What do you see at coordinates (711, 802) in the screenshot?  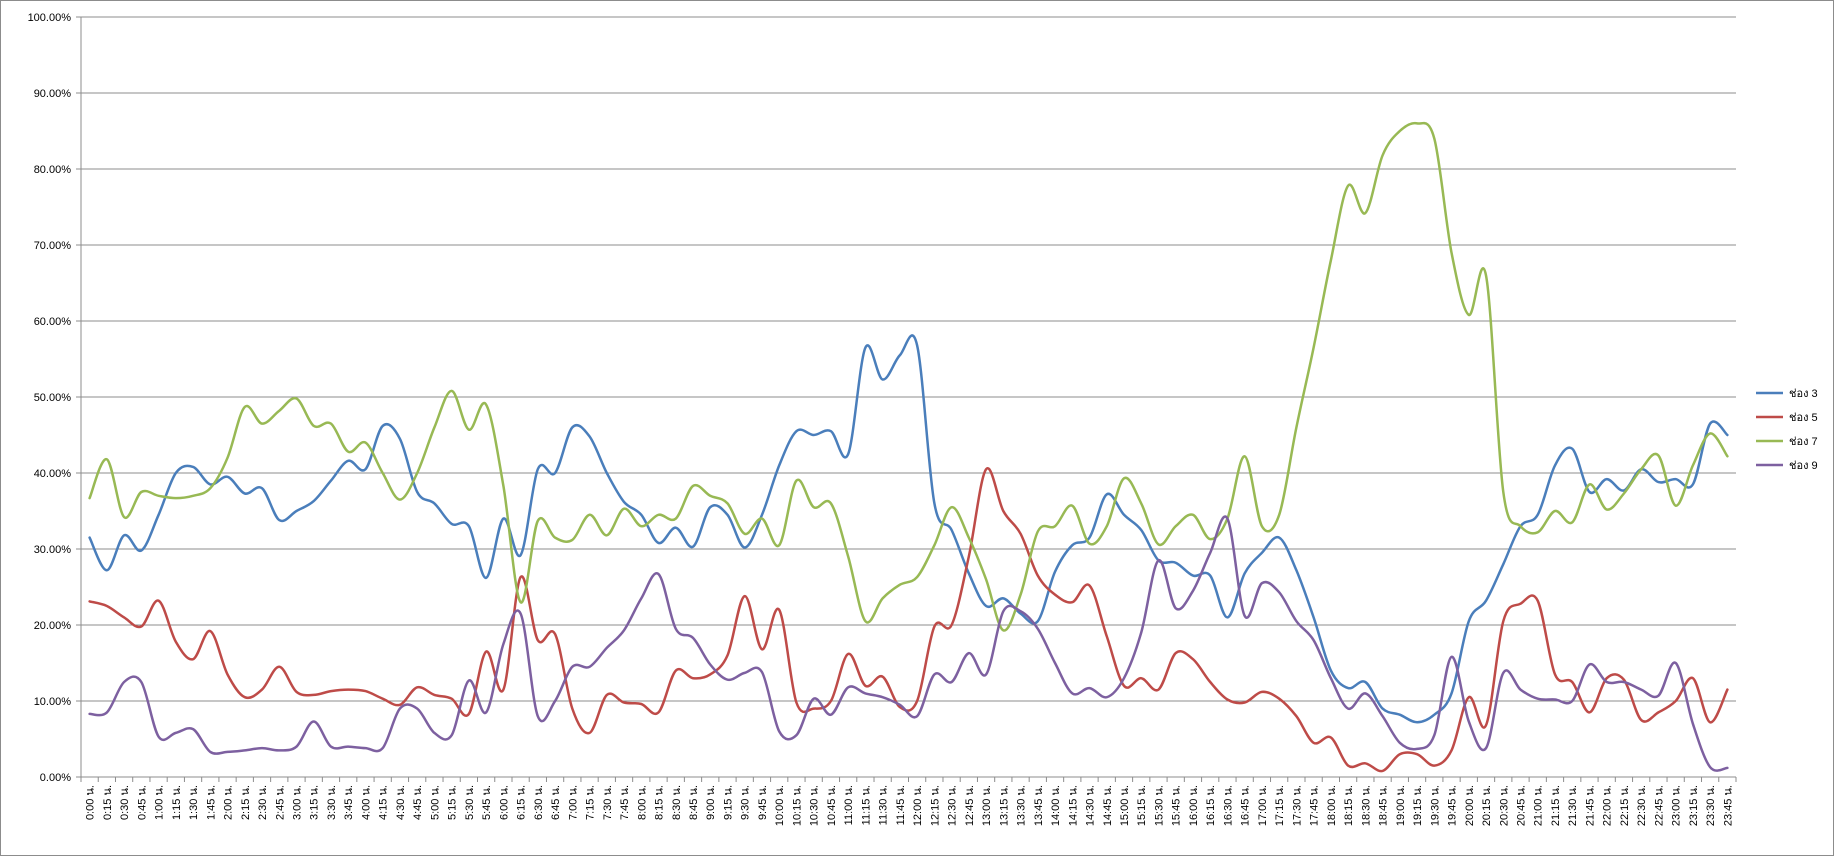 I see `x-tick-label: 9:00 น.` at bounding box center [711, 802].